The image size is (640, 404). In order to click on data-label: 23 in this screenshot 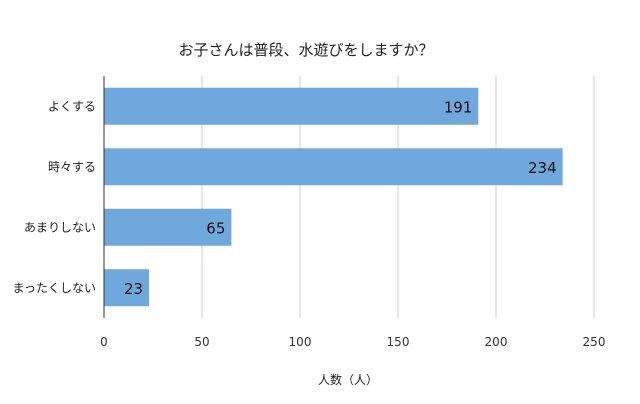, I will do `click(133, 289)`.